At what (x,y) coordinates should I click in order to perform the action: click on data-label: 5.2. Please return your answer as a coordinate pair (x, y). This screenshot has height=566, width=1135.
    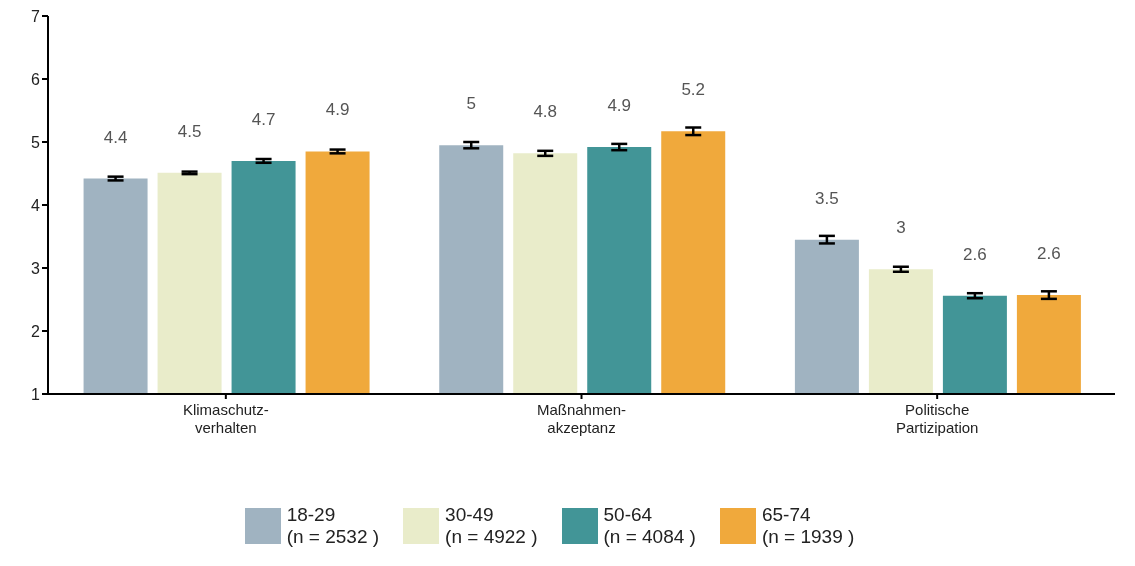
    Looking at the image, I should click on (693, 90).